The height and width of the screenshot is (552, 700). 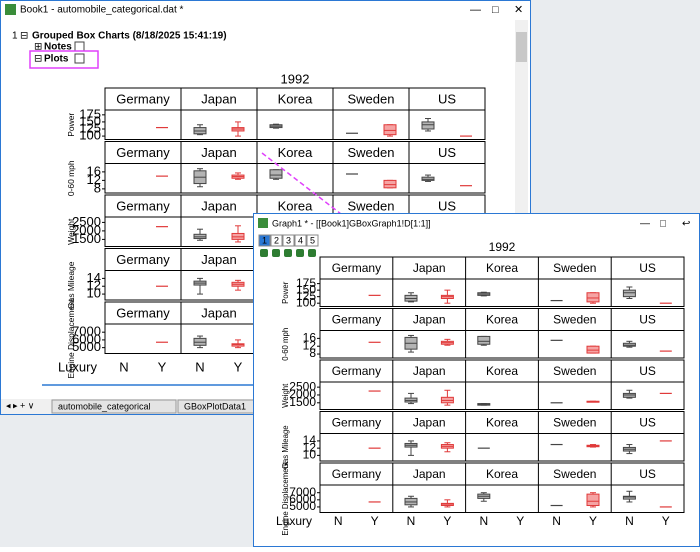 What do you see at coordinates (86, 238) in the screenshot?
I see `y-tick-label: 1500` at bounding box center [86, 238].